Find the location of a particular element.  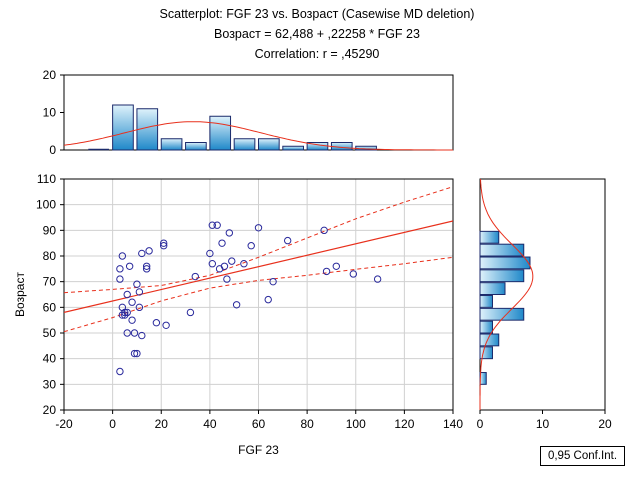

x-tick-label: 0 is located at coordinates (112, 424).